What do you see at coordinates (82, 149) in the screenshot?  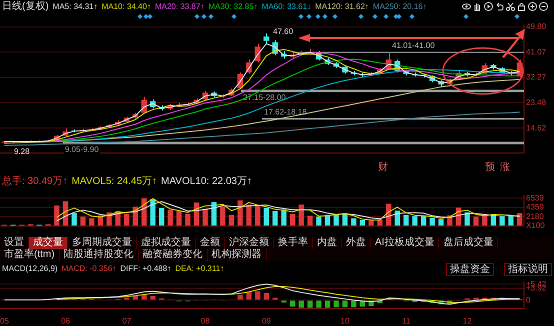 I see `band-label: 9.05-9.90` at bounding box center [82, 149].